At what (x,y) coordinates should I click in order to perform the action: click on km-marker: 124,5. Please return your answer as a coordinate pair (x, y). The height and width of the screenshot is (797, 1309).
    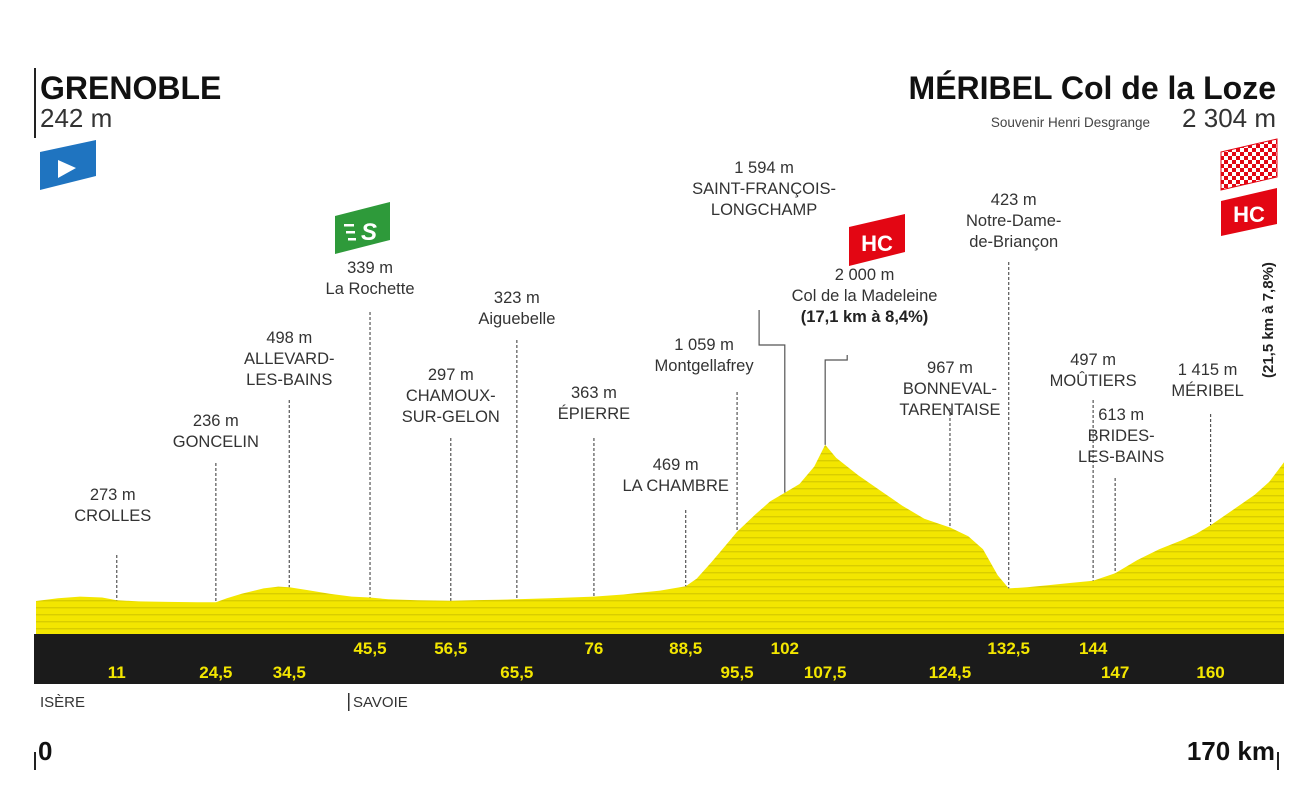
    Looking at the image, I should click on (950, 672).